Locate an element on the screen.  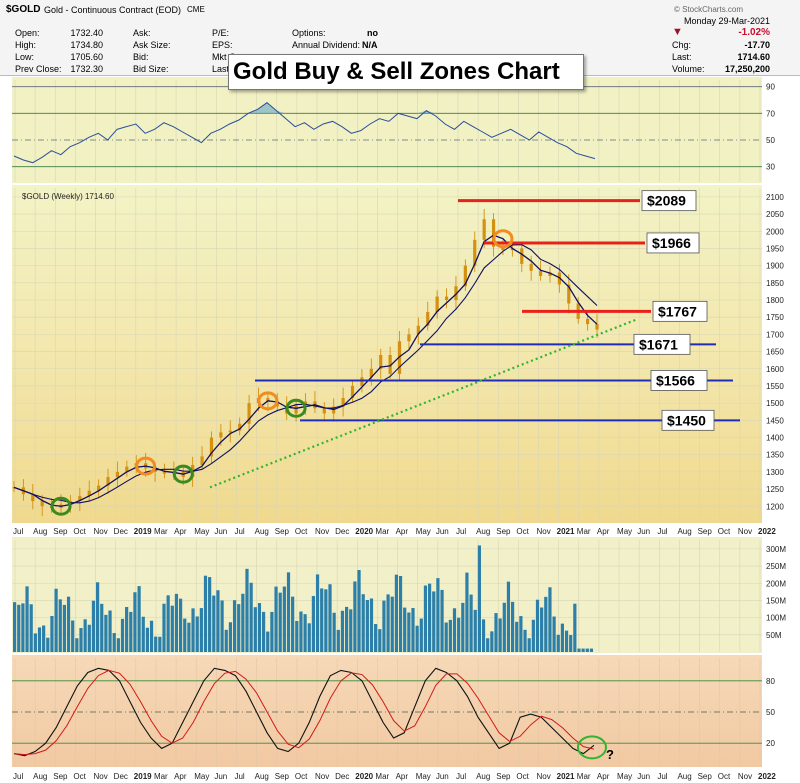
price-tick-label: 1850 is located at coordinates (775, 283).